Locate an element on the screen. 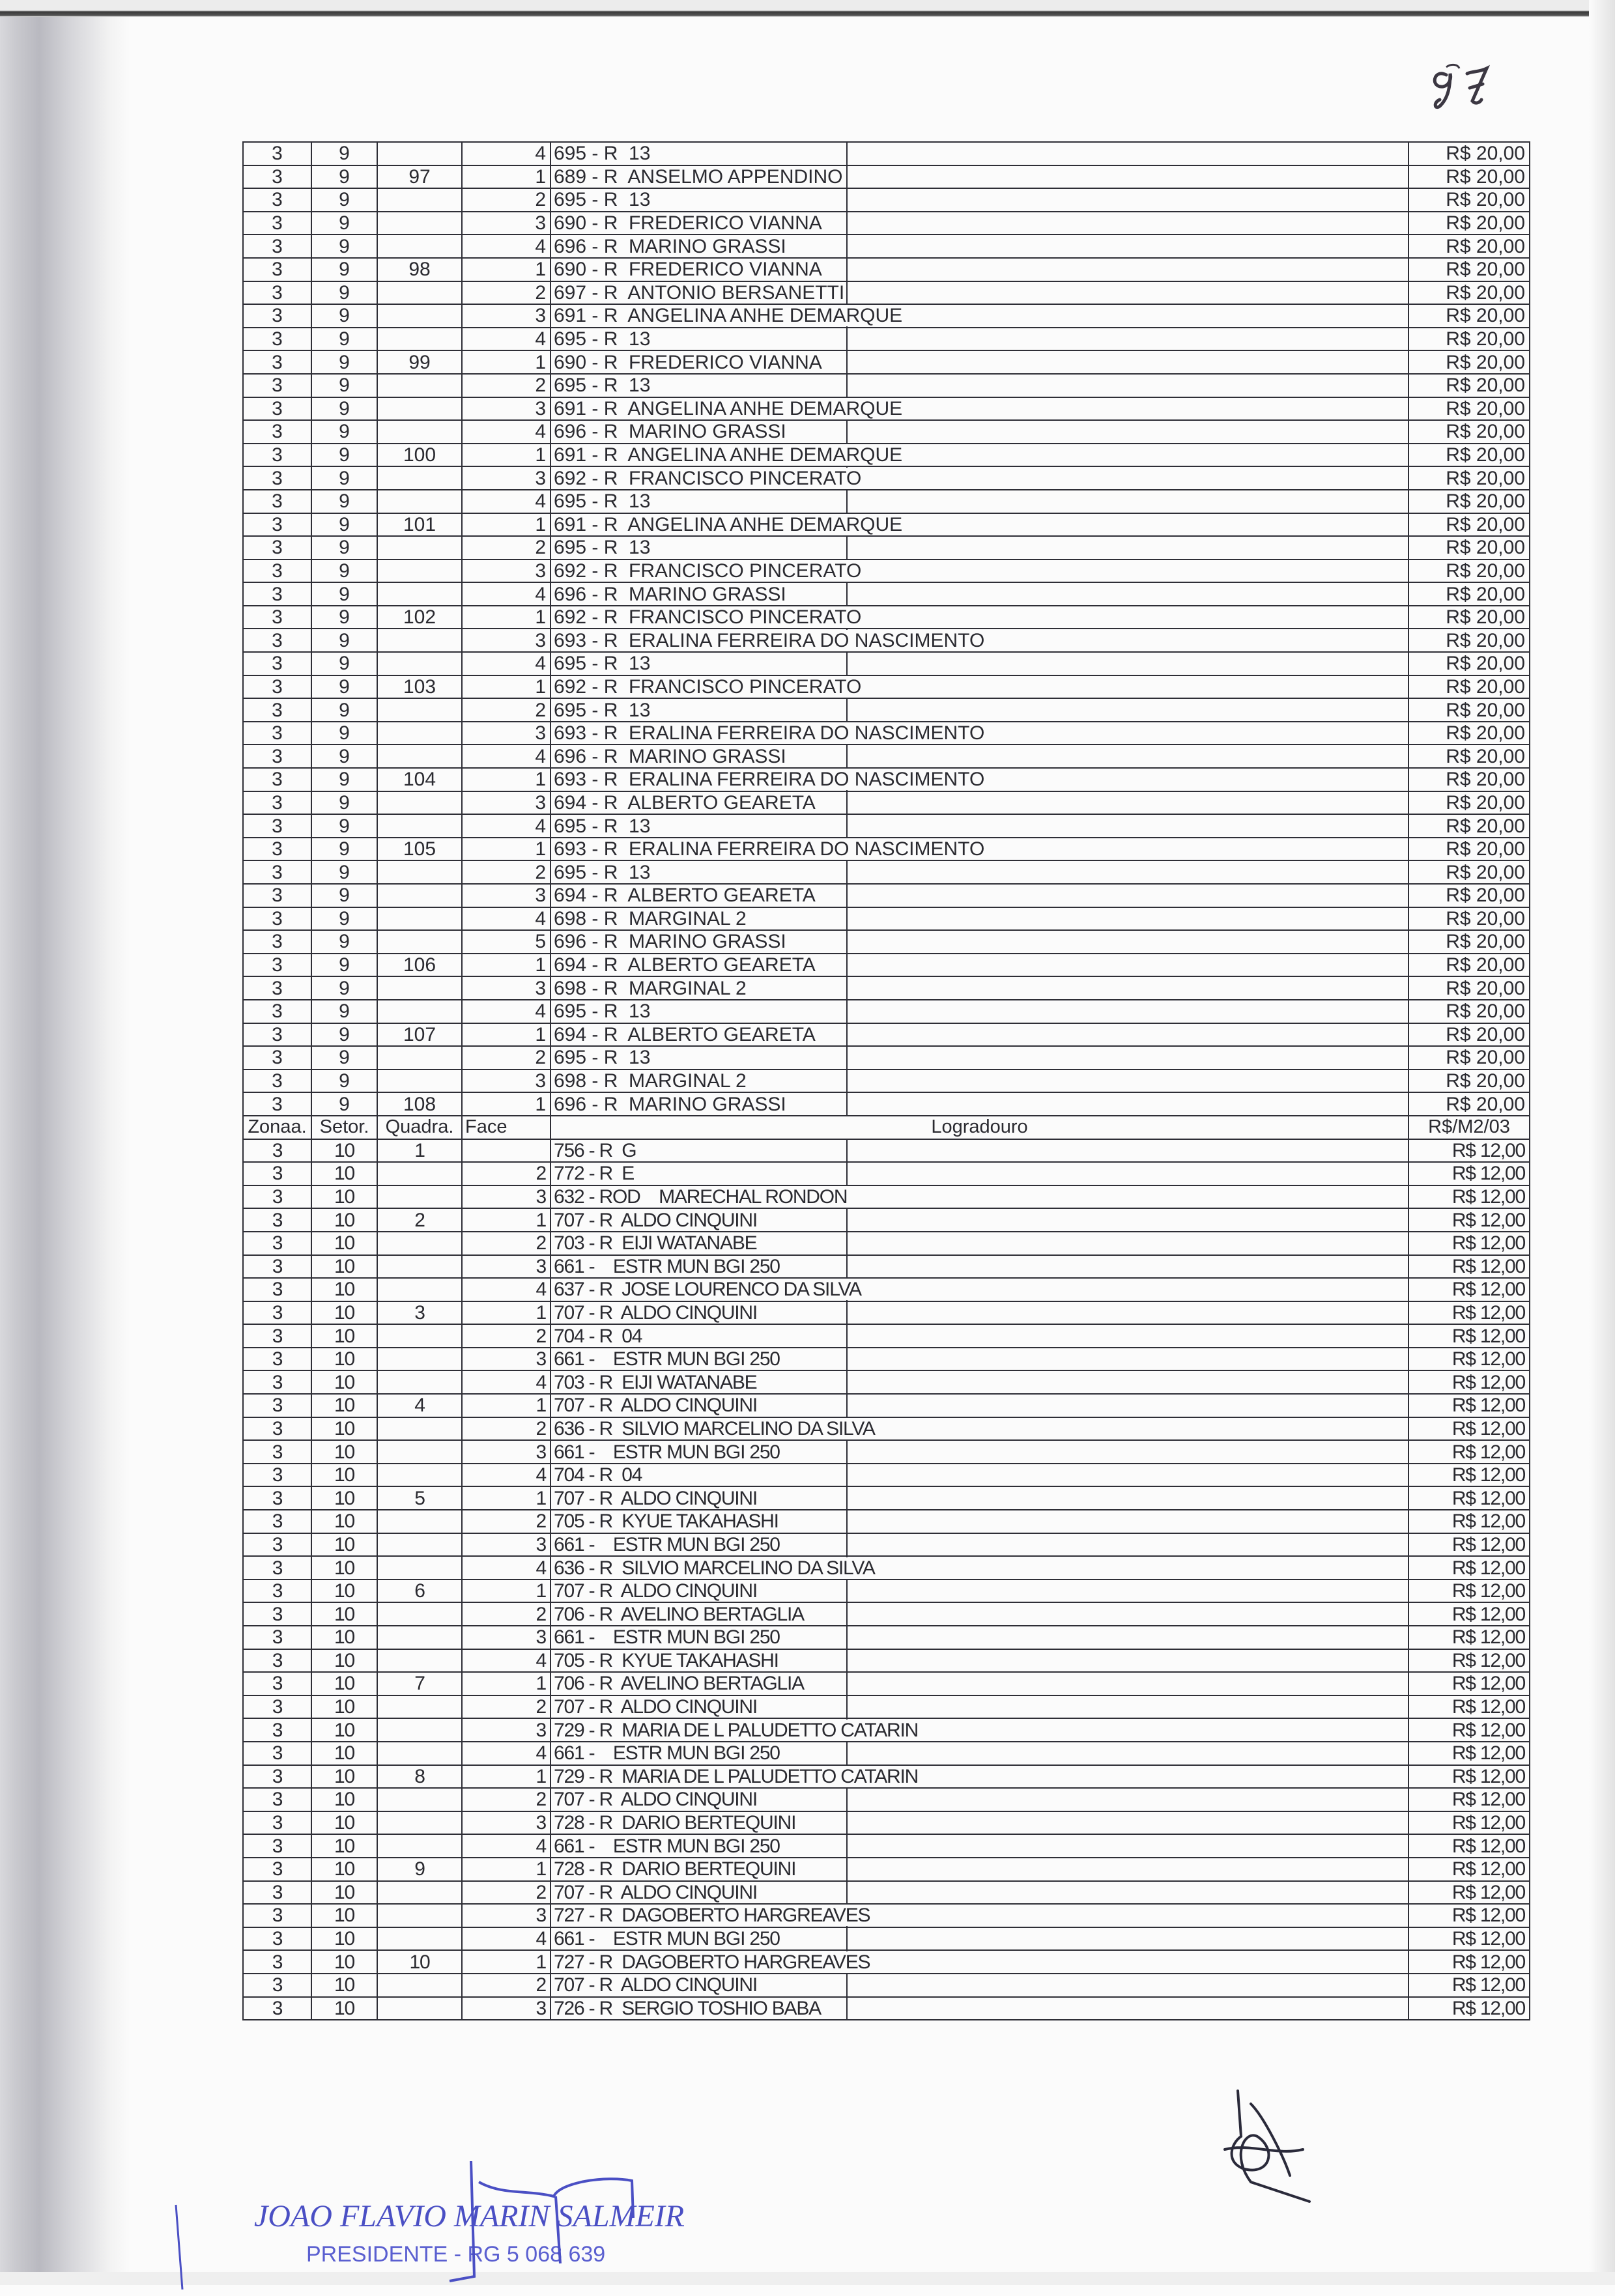 The height and width of the screenshot is (2296, 1615). table-row: 3 9 2 695 - R 13 R$ 20,00 is located at coordinates (886, 385).